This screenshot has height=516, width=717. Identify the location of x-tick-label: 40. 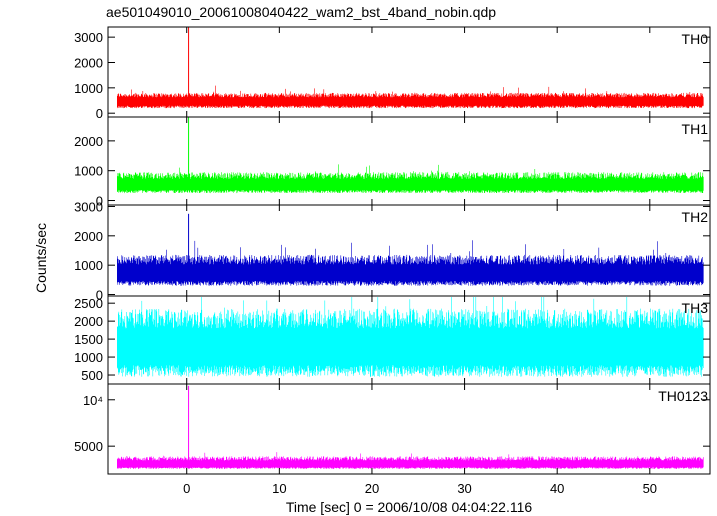
(557, 488).